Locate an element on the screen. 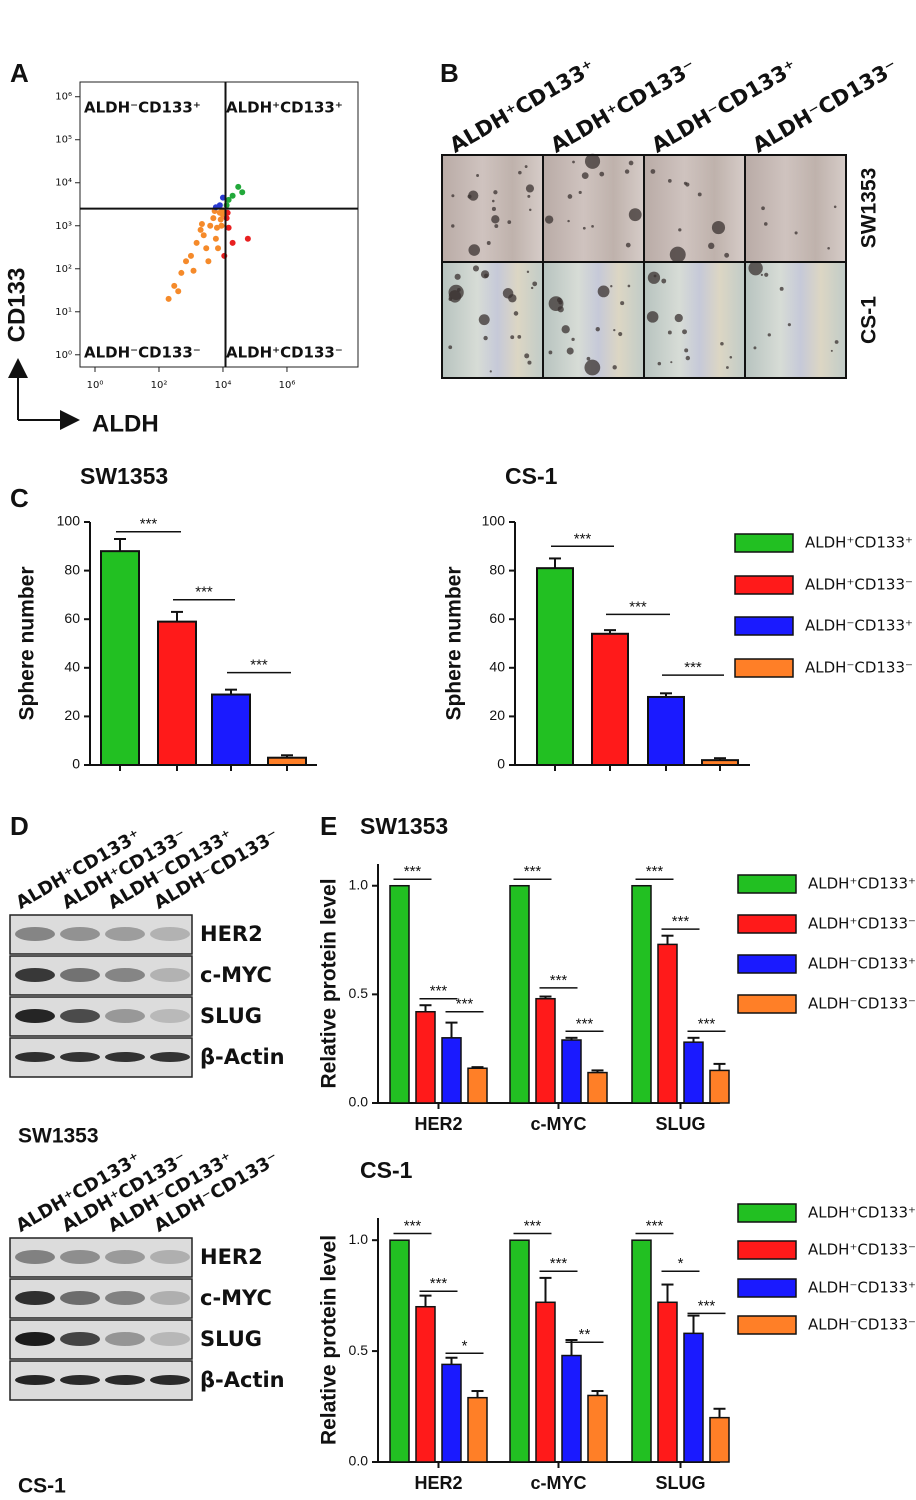 The height and width of the screenshot is (1500, 916). y-tick-label: 20 is located at coordinates (497, 715).